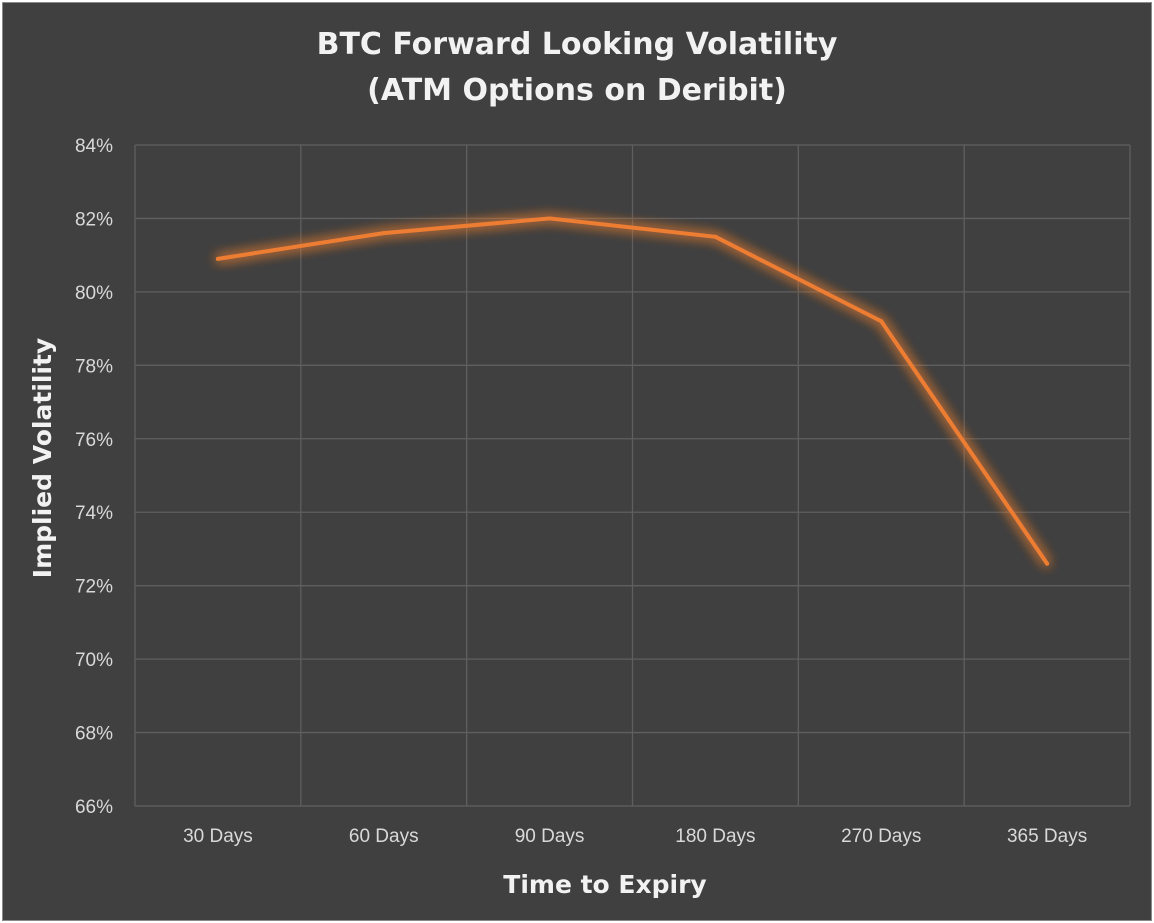 The height and width of the screenshot is (923, 1154). What do you see at coordinates (94, 477) in the screenshot?
I see `y-axis-ticks: 66% 68% 70% 72% 74% 76% 78% 80% 82% 84%` at bounding box center [94, 477].